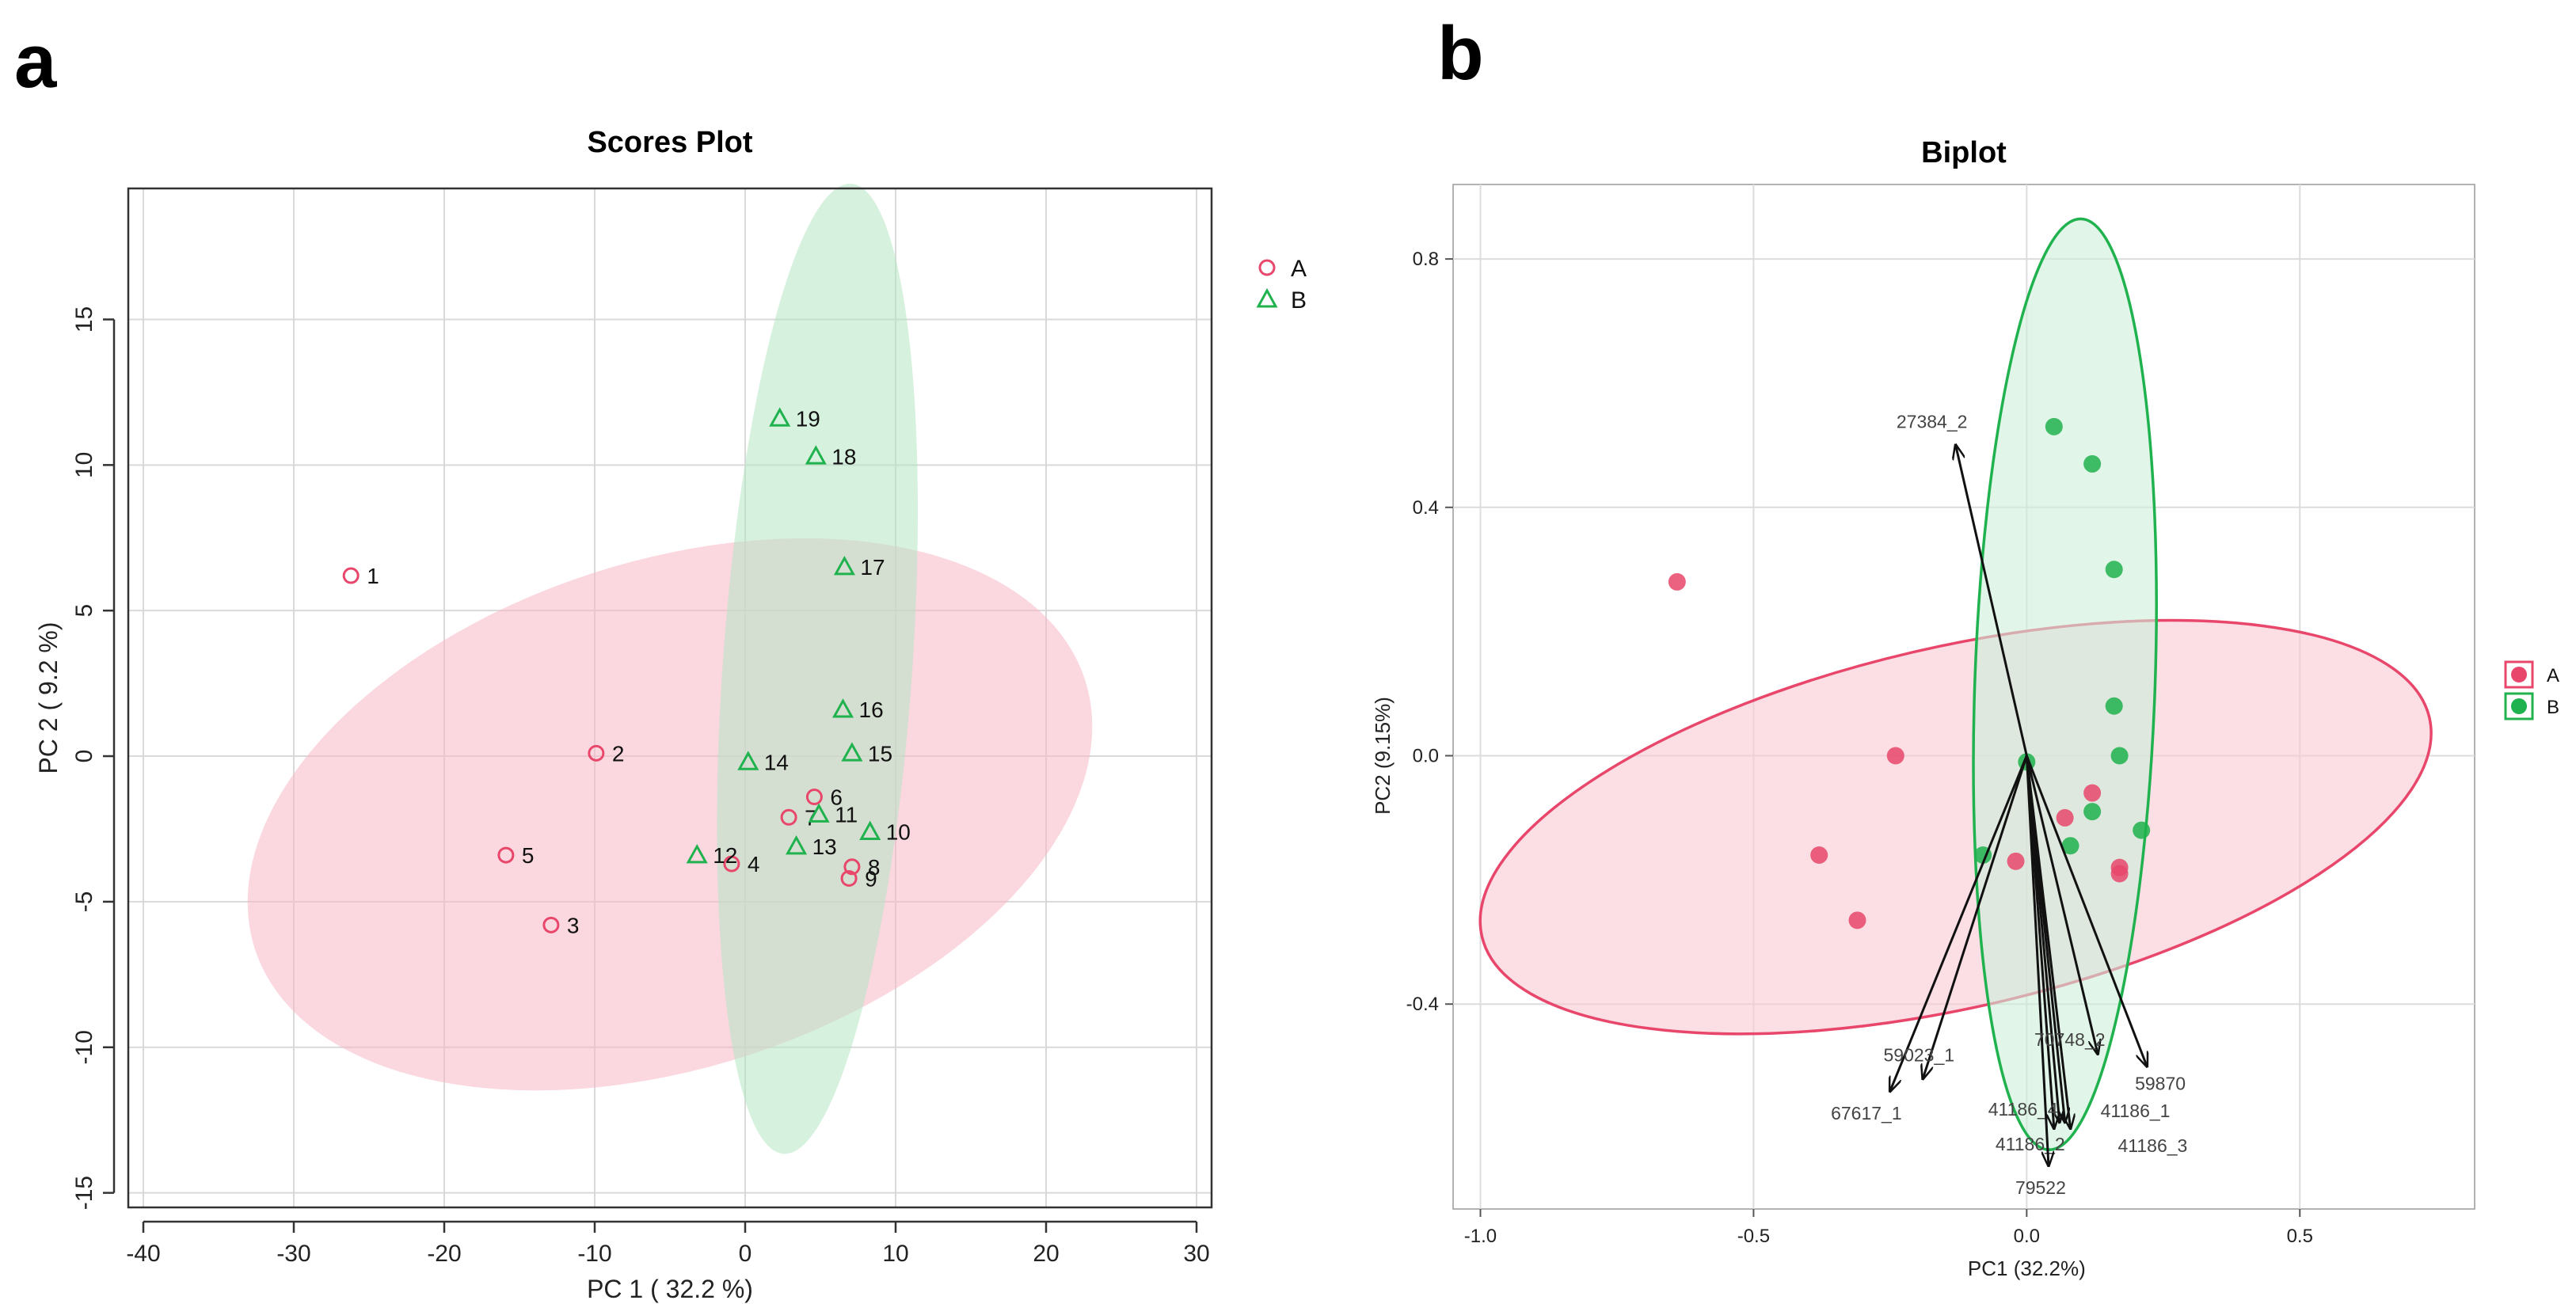  Describe the element at coordinates (2027, 1237) in the screenshot. I see `x-tick-label: 0.0` at that location.